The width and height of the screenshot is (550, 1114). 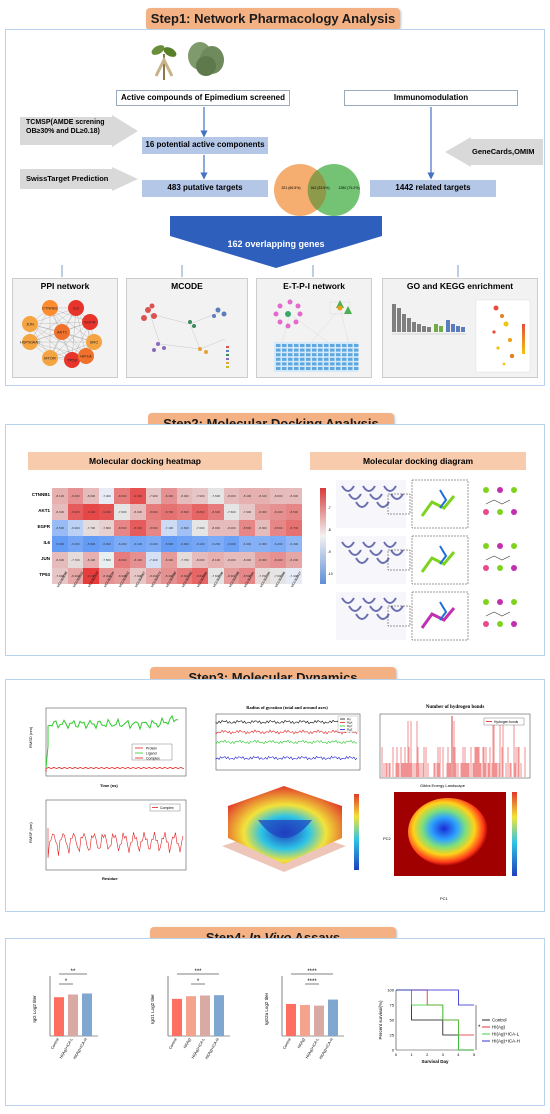 What do you see at coordinates (62, 332) in the screenshot?
I see `ppi-node-label: AKT1` at bounding box center [62, 332].